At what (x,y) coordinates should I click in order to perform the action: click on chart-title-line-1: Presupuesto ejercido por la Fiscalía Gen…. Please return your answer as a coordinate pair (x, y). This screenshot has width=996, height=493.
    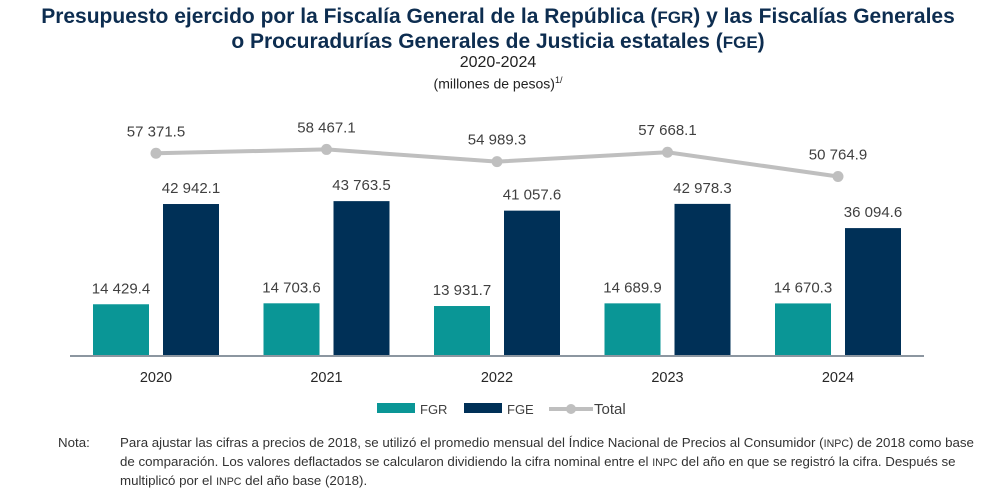
    Looking at the image, I should click on (498, 17).